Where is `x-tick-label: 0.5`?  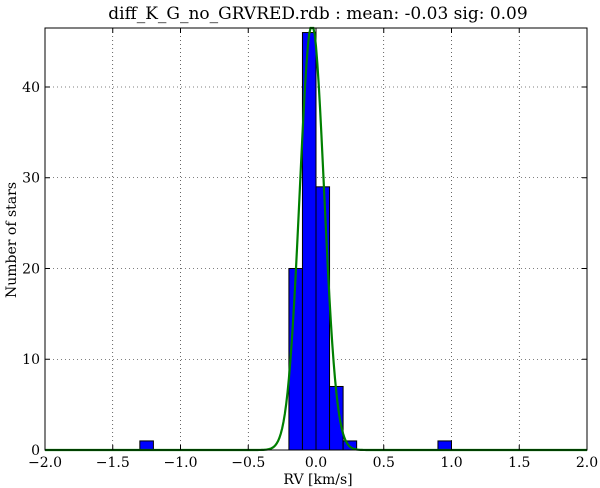 x-tick-label: 0.5 is located at coordinates (384, 463).